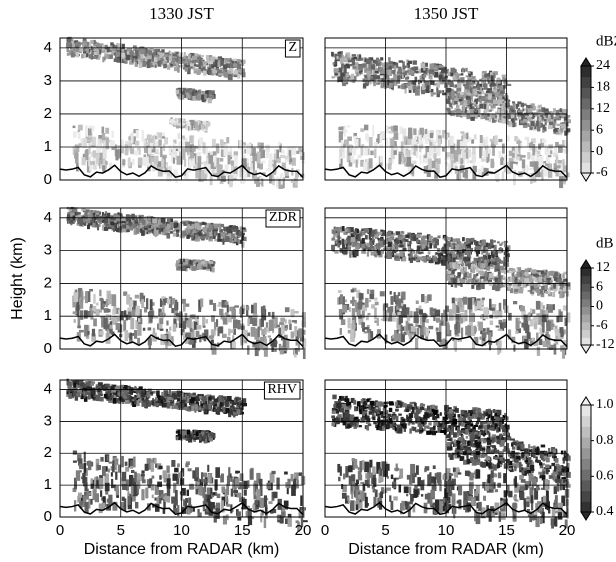 This screenshot has width=616, height=562. Describe the element at coordinates (448, 113) in the screenshot. I see `panel` at that location.